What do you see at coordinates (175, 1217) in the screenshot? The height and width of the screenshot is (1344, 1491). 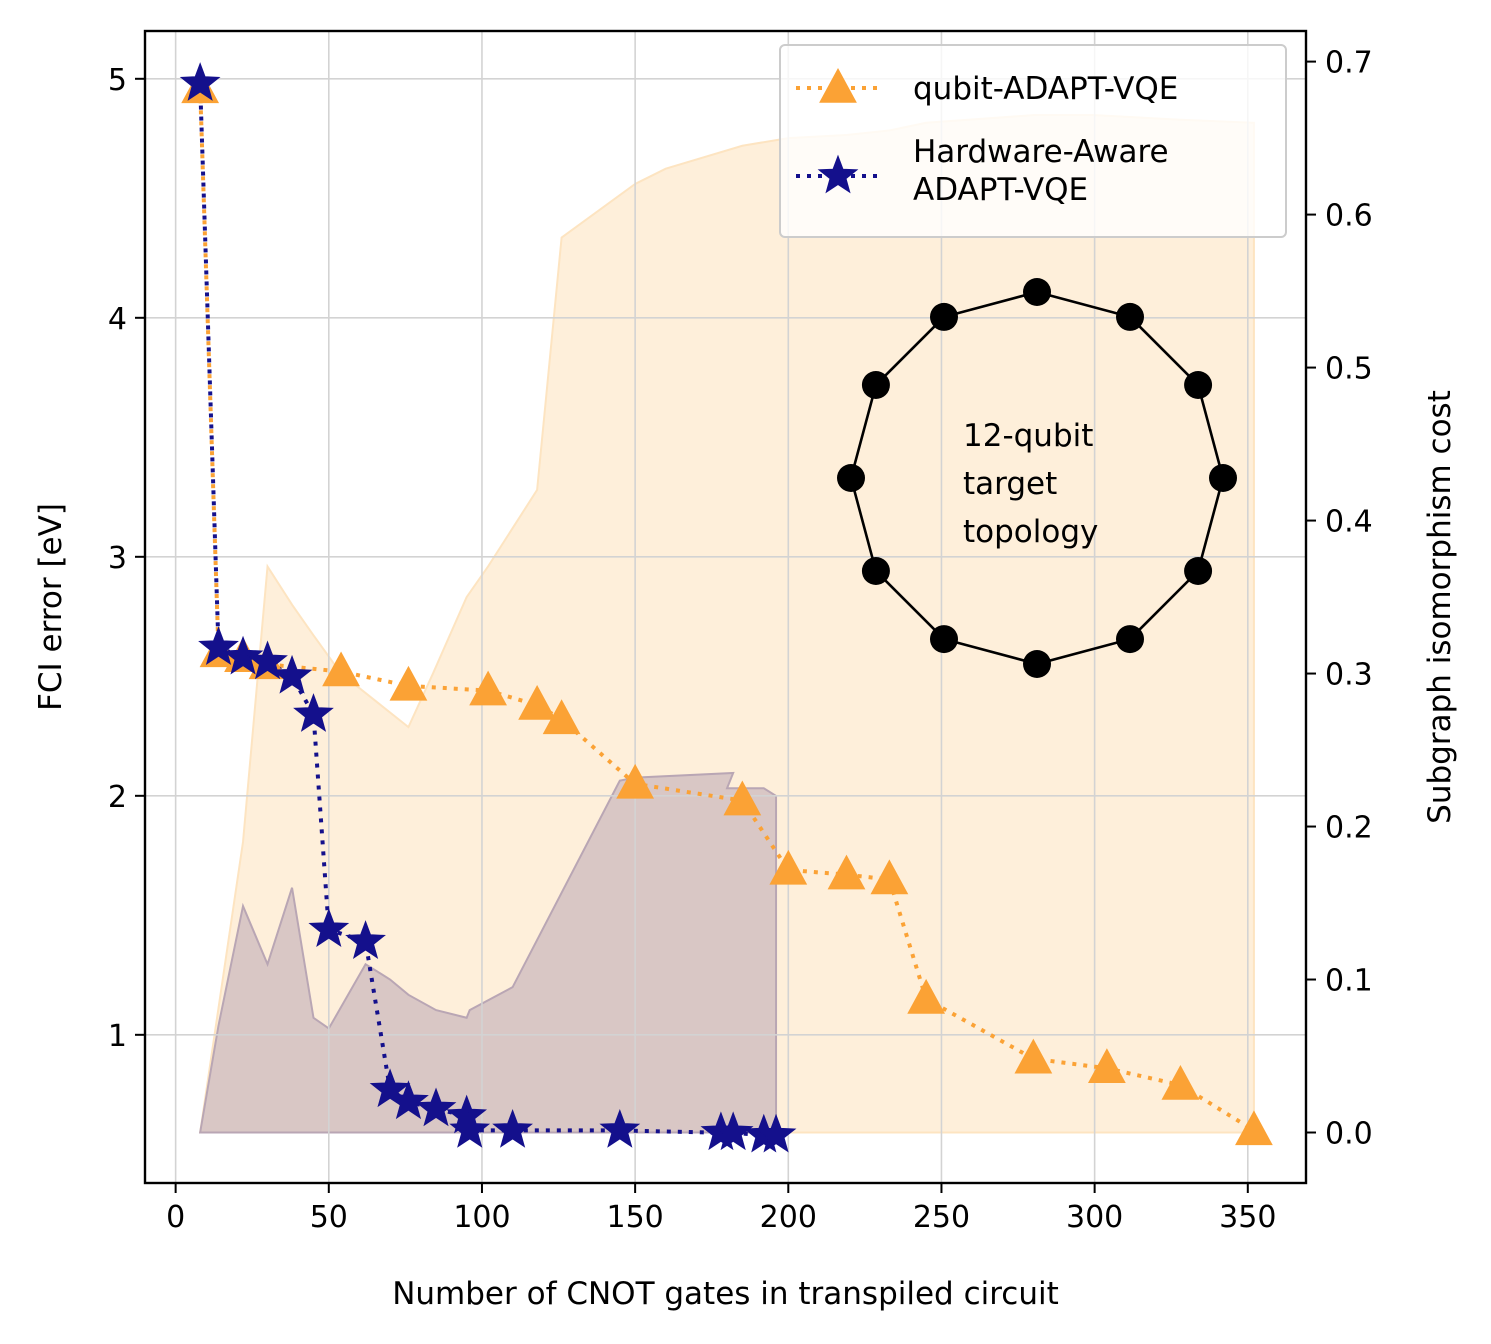 I see `x-tick-label-0: 0` at bounding box center [175, 1217].